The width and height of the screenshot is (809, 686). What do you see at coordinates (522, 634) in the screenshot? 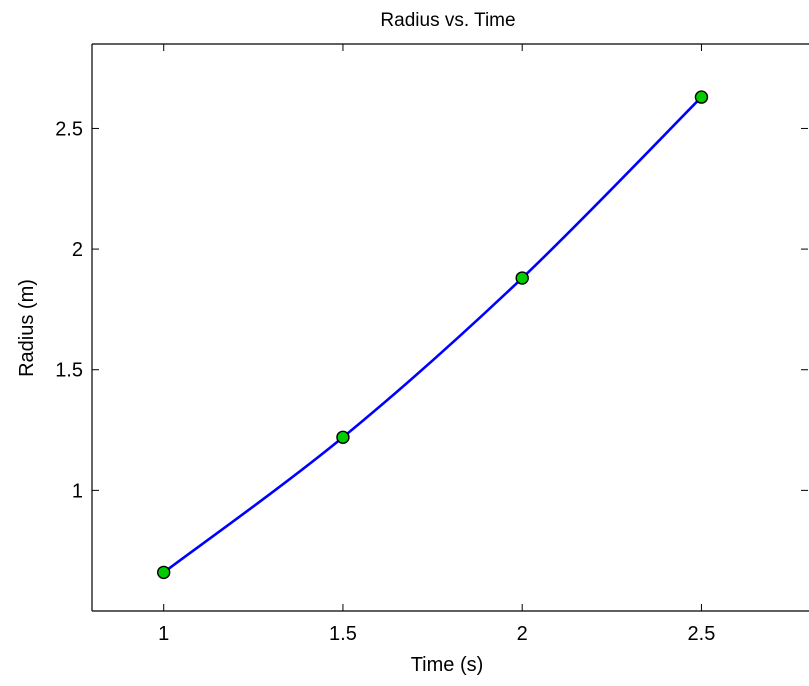
I see `x-tick-label: 2` at bounding box center [522, 634].